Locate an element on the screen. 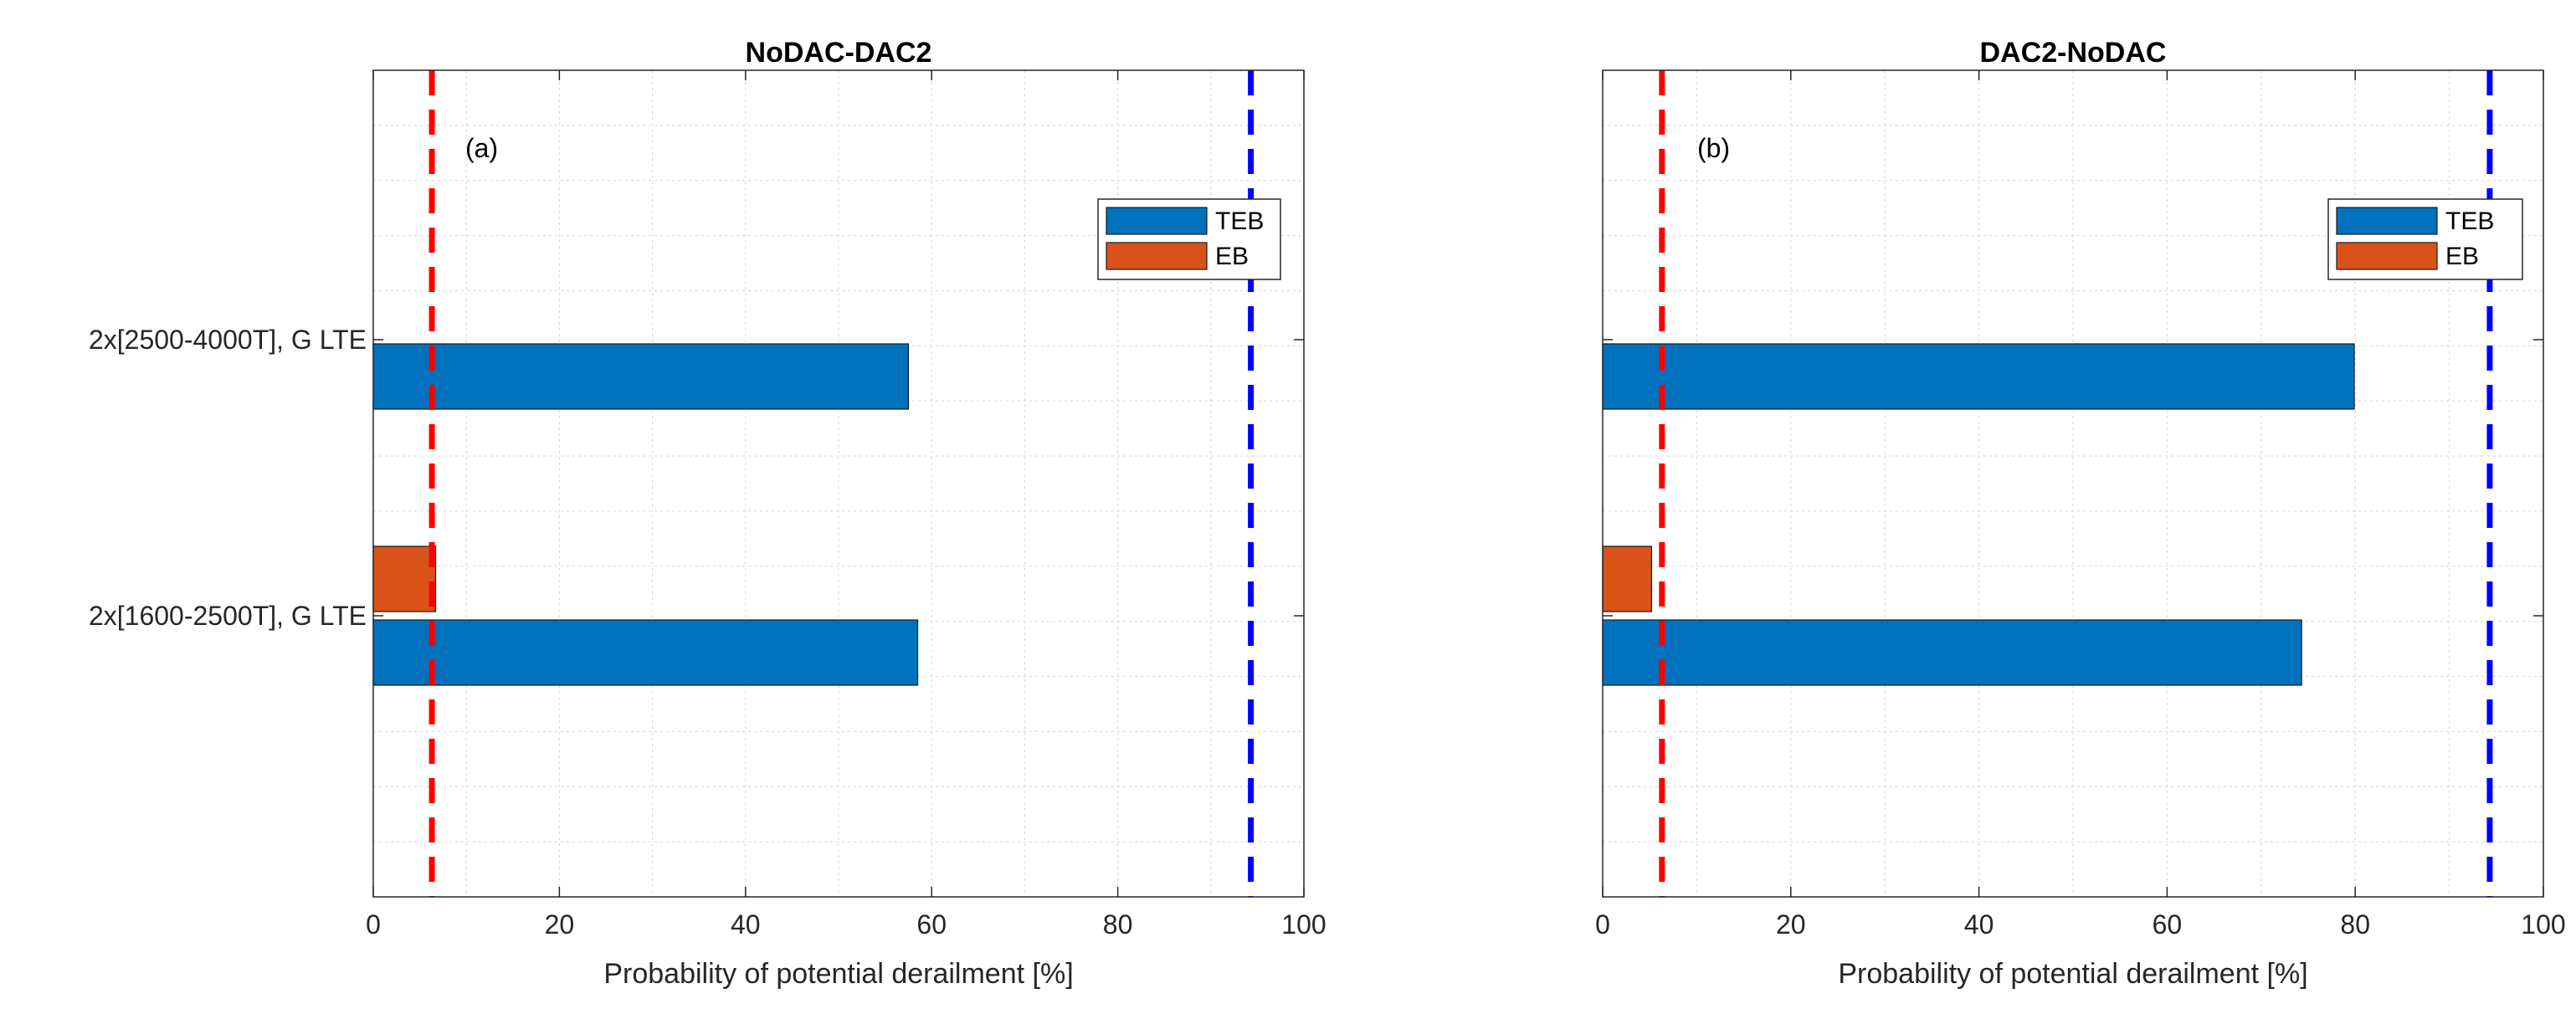 This screenshot has width=2576, height=1014. chart-title: DAC2-NoDAC is located at coordinates (2073, 53).